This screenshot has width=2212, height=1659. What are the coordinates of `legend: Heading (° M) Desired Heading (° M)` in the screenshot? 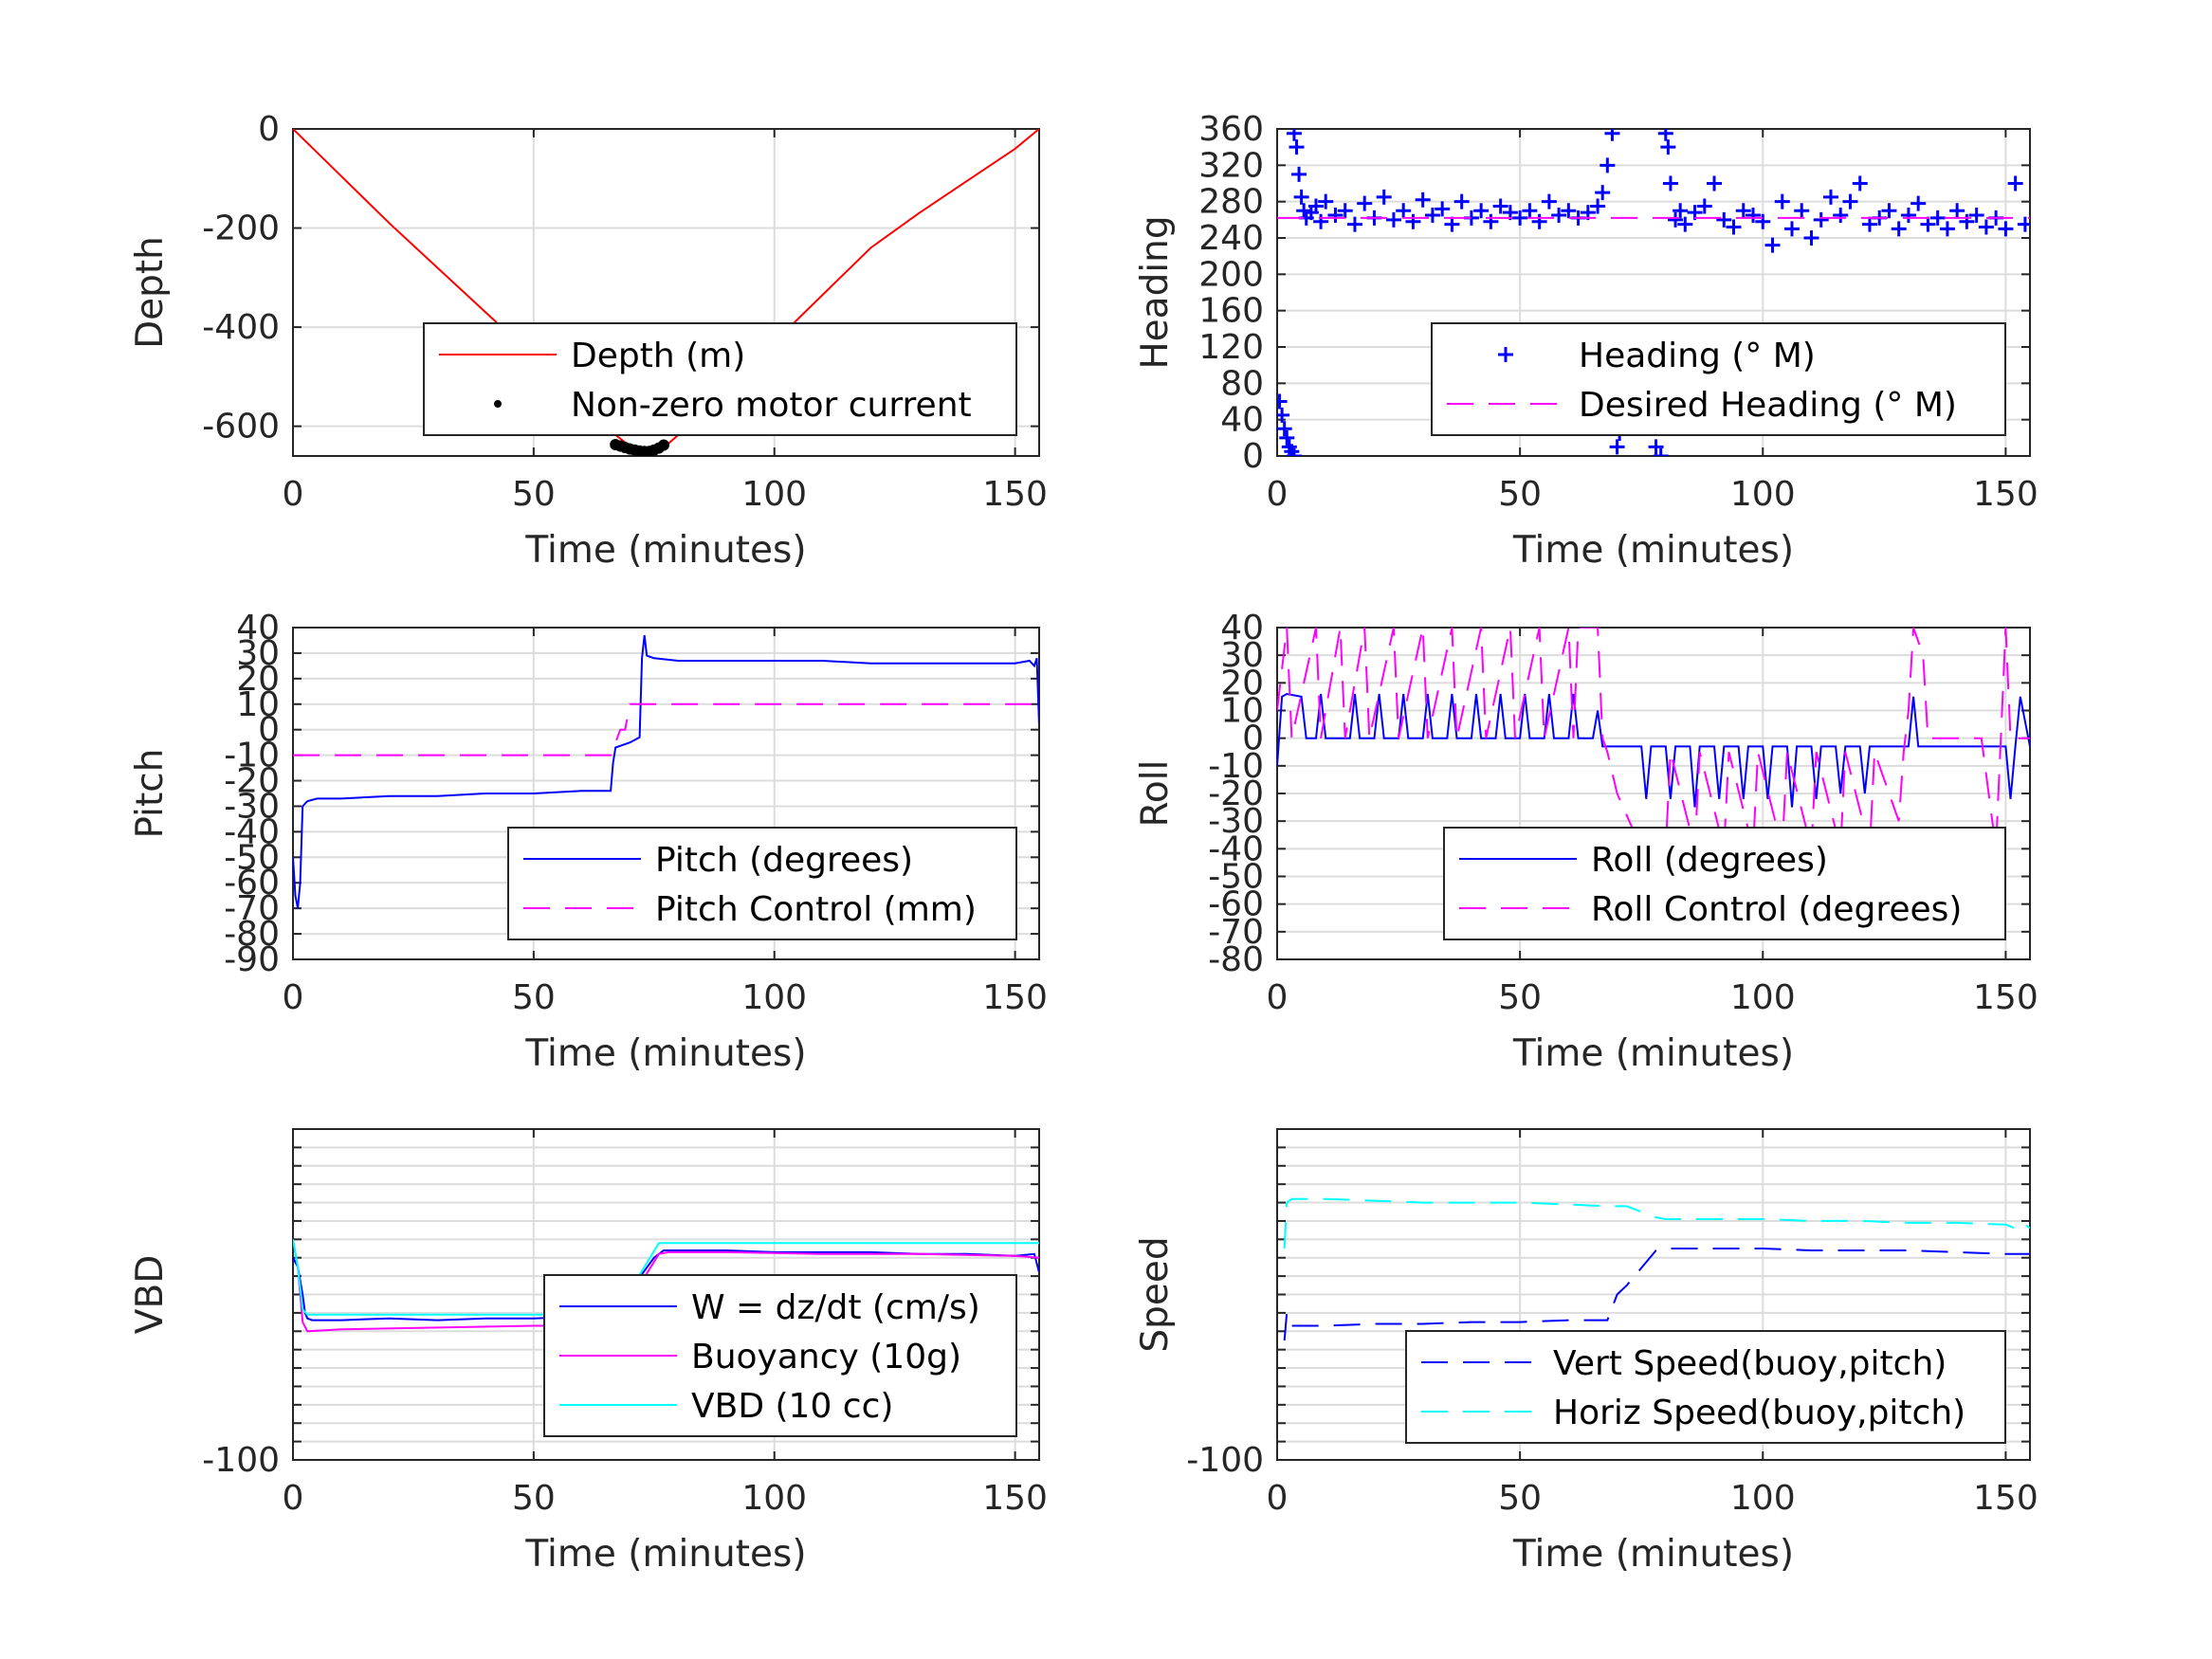 It's located at (1718, 379).